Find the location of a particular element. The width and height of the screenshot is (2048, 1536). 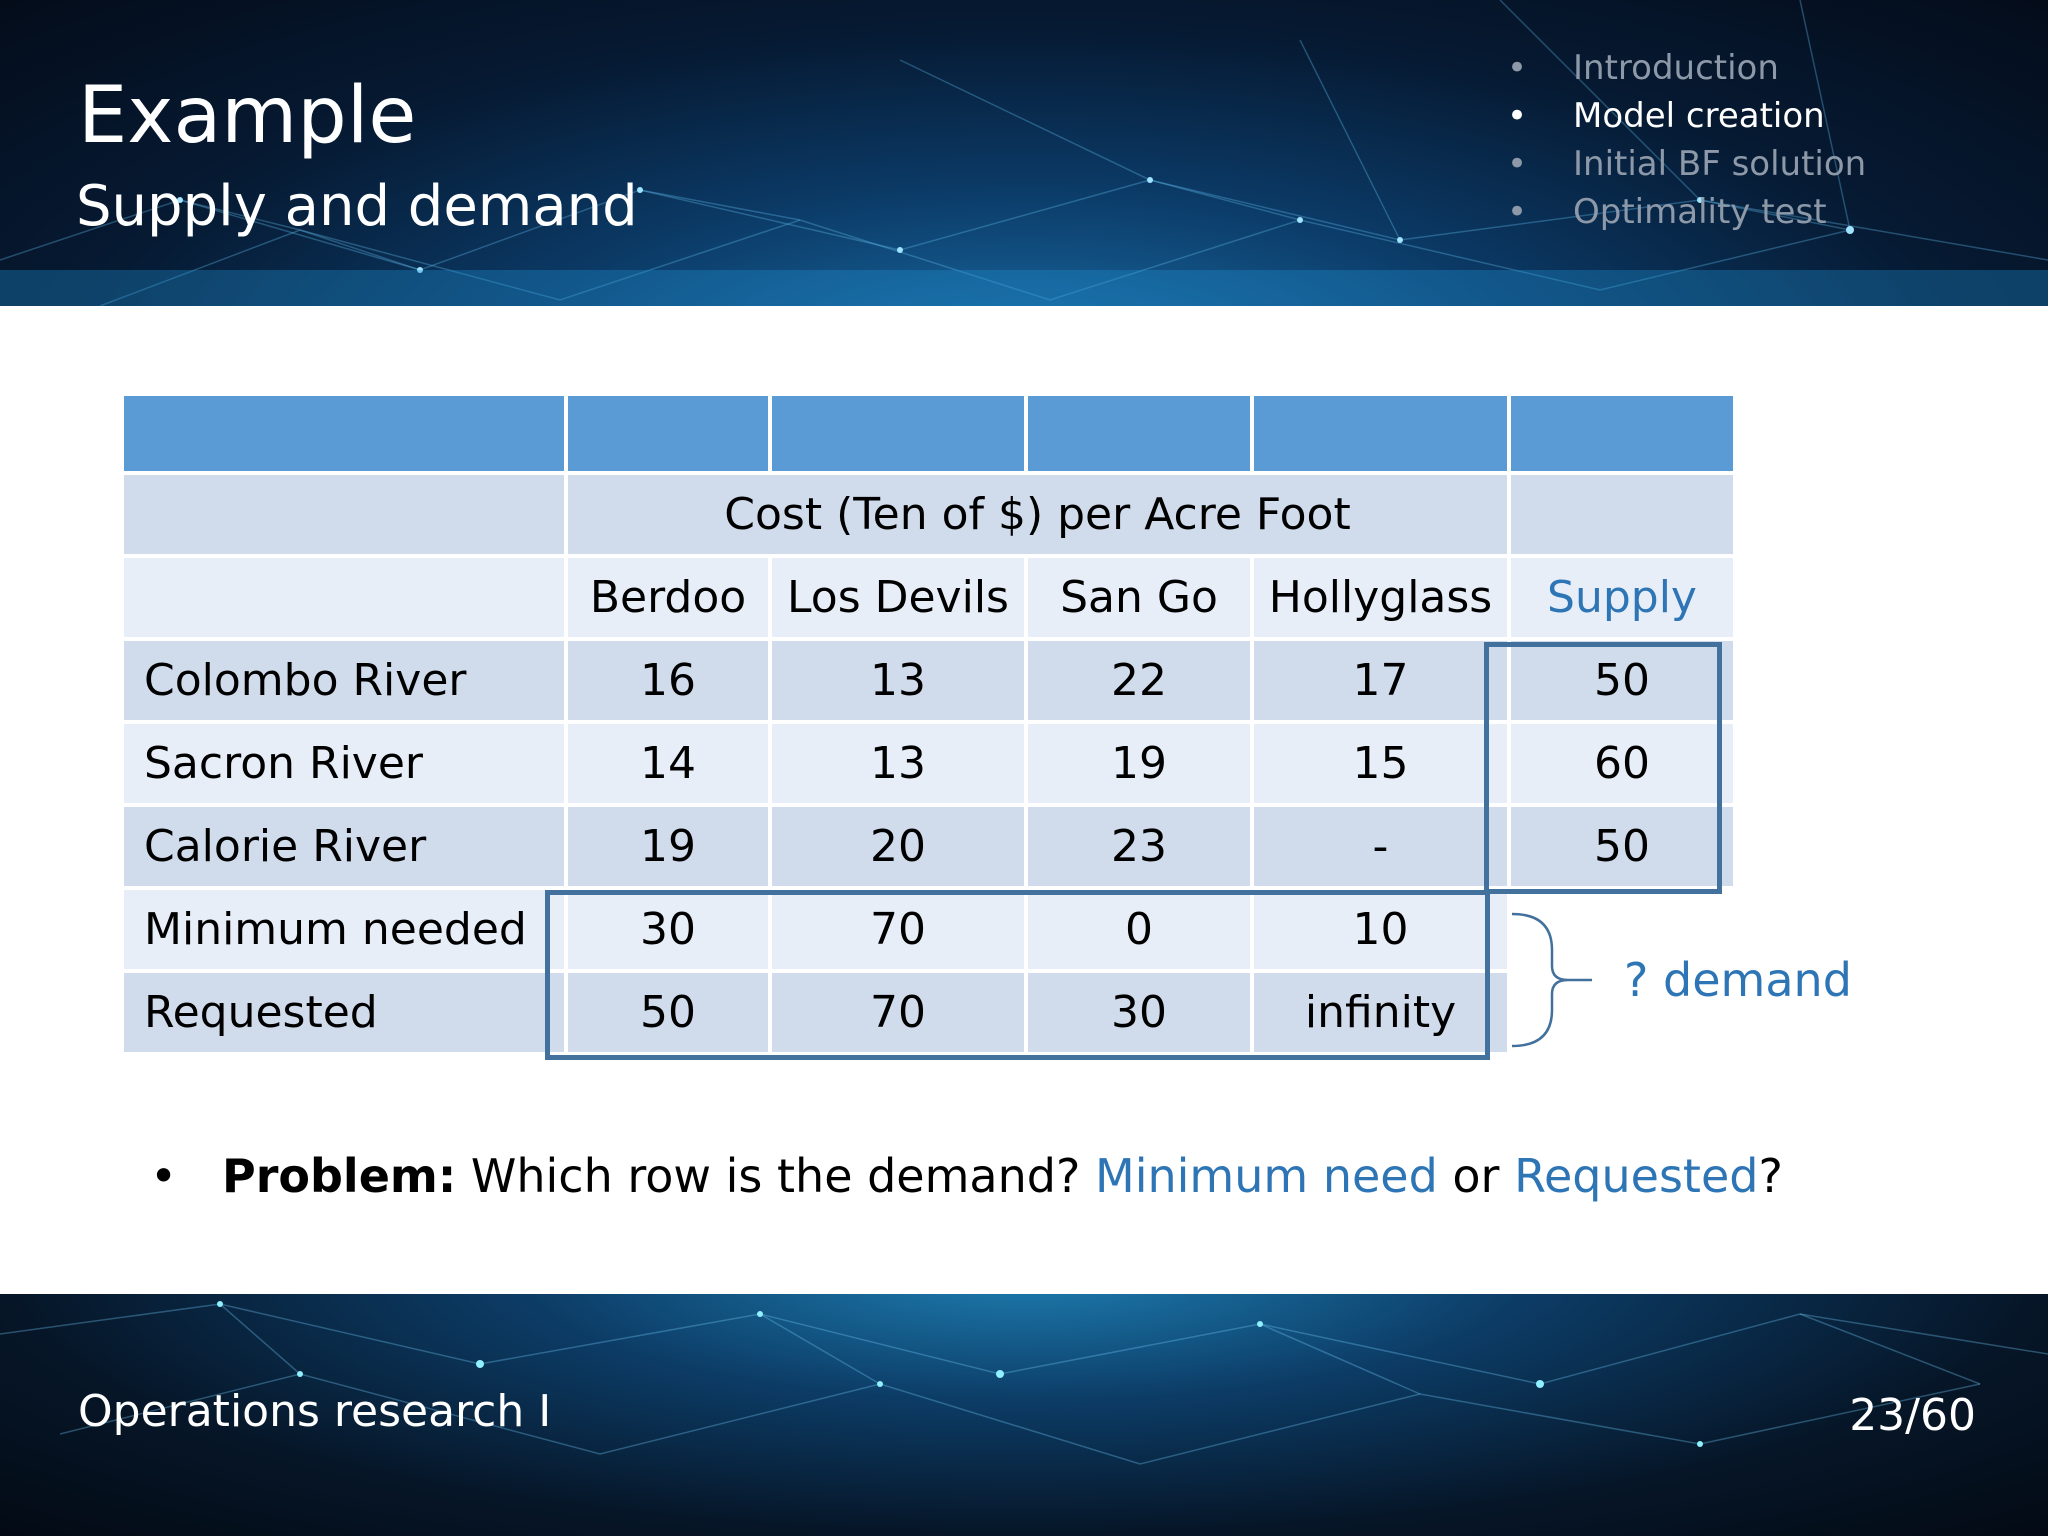

column-header-los-devils: Los Devils is located at coordinates (898, 597).